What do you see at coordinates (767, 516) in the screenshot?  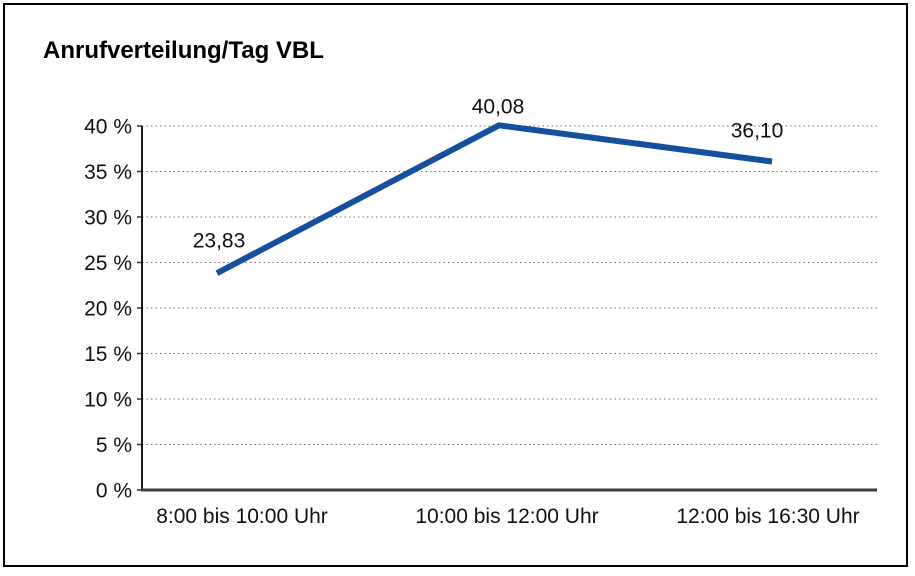 I see `x-axis-label: 12:00 bis 16:30 Uhr` at bounding box center [767, 516].